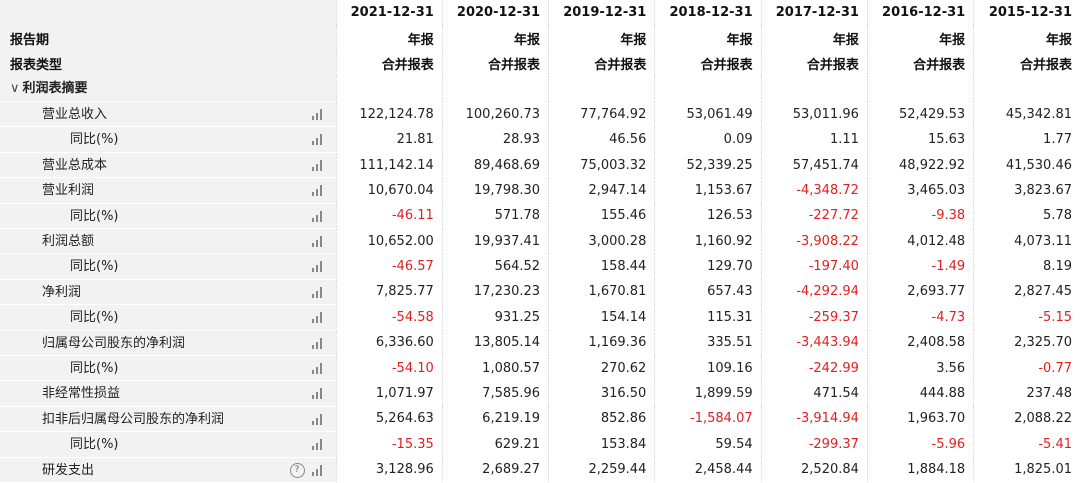 The image size is (1080, 483). I want to click on value-cell: 471.54, so click(814, 393).